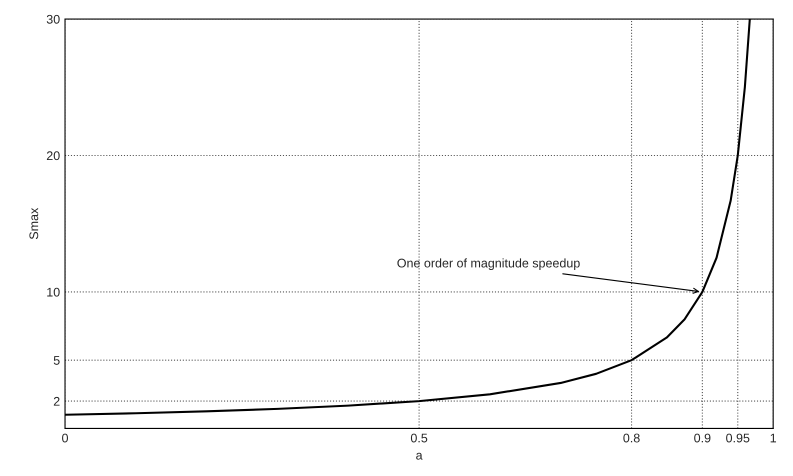 This screenshot has width=793, height=476. Describe the element at coordinates (773, 438) in the screenshot. I see `x-tick-label: 1` at that location.